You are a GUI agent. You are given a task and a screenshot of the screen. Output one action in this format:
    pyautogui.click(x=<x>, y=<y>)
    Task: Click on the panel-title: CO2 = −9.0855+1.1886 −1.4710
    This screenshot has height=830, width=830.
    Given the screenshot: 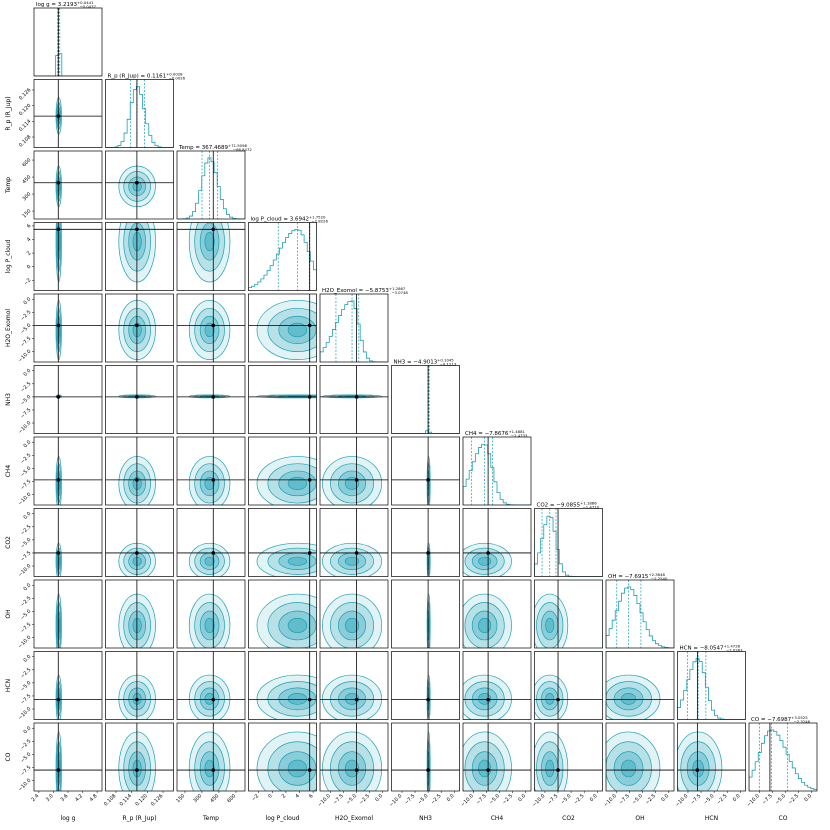 What is the action you would take?
    pyautogui.click(x=568, y=505)
    